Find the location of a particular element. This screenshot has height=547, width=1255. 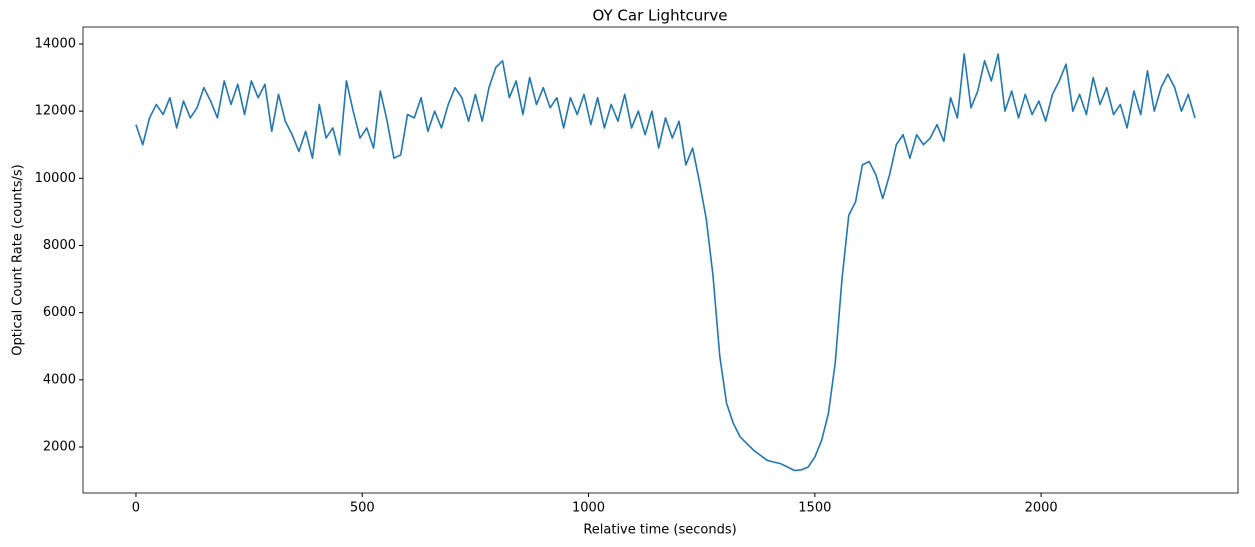

x-tick-label: 500 is located at coordinates (362, 508).